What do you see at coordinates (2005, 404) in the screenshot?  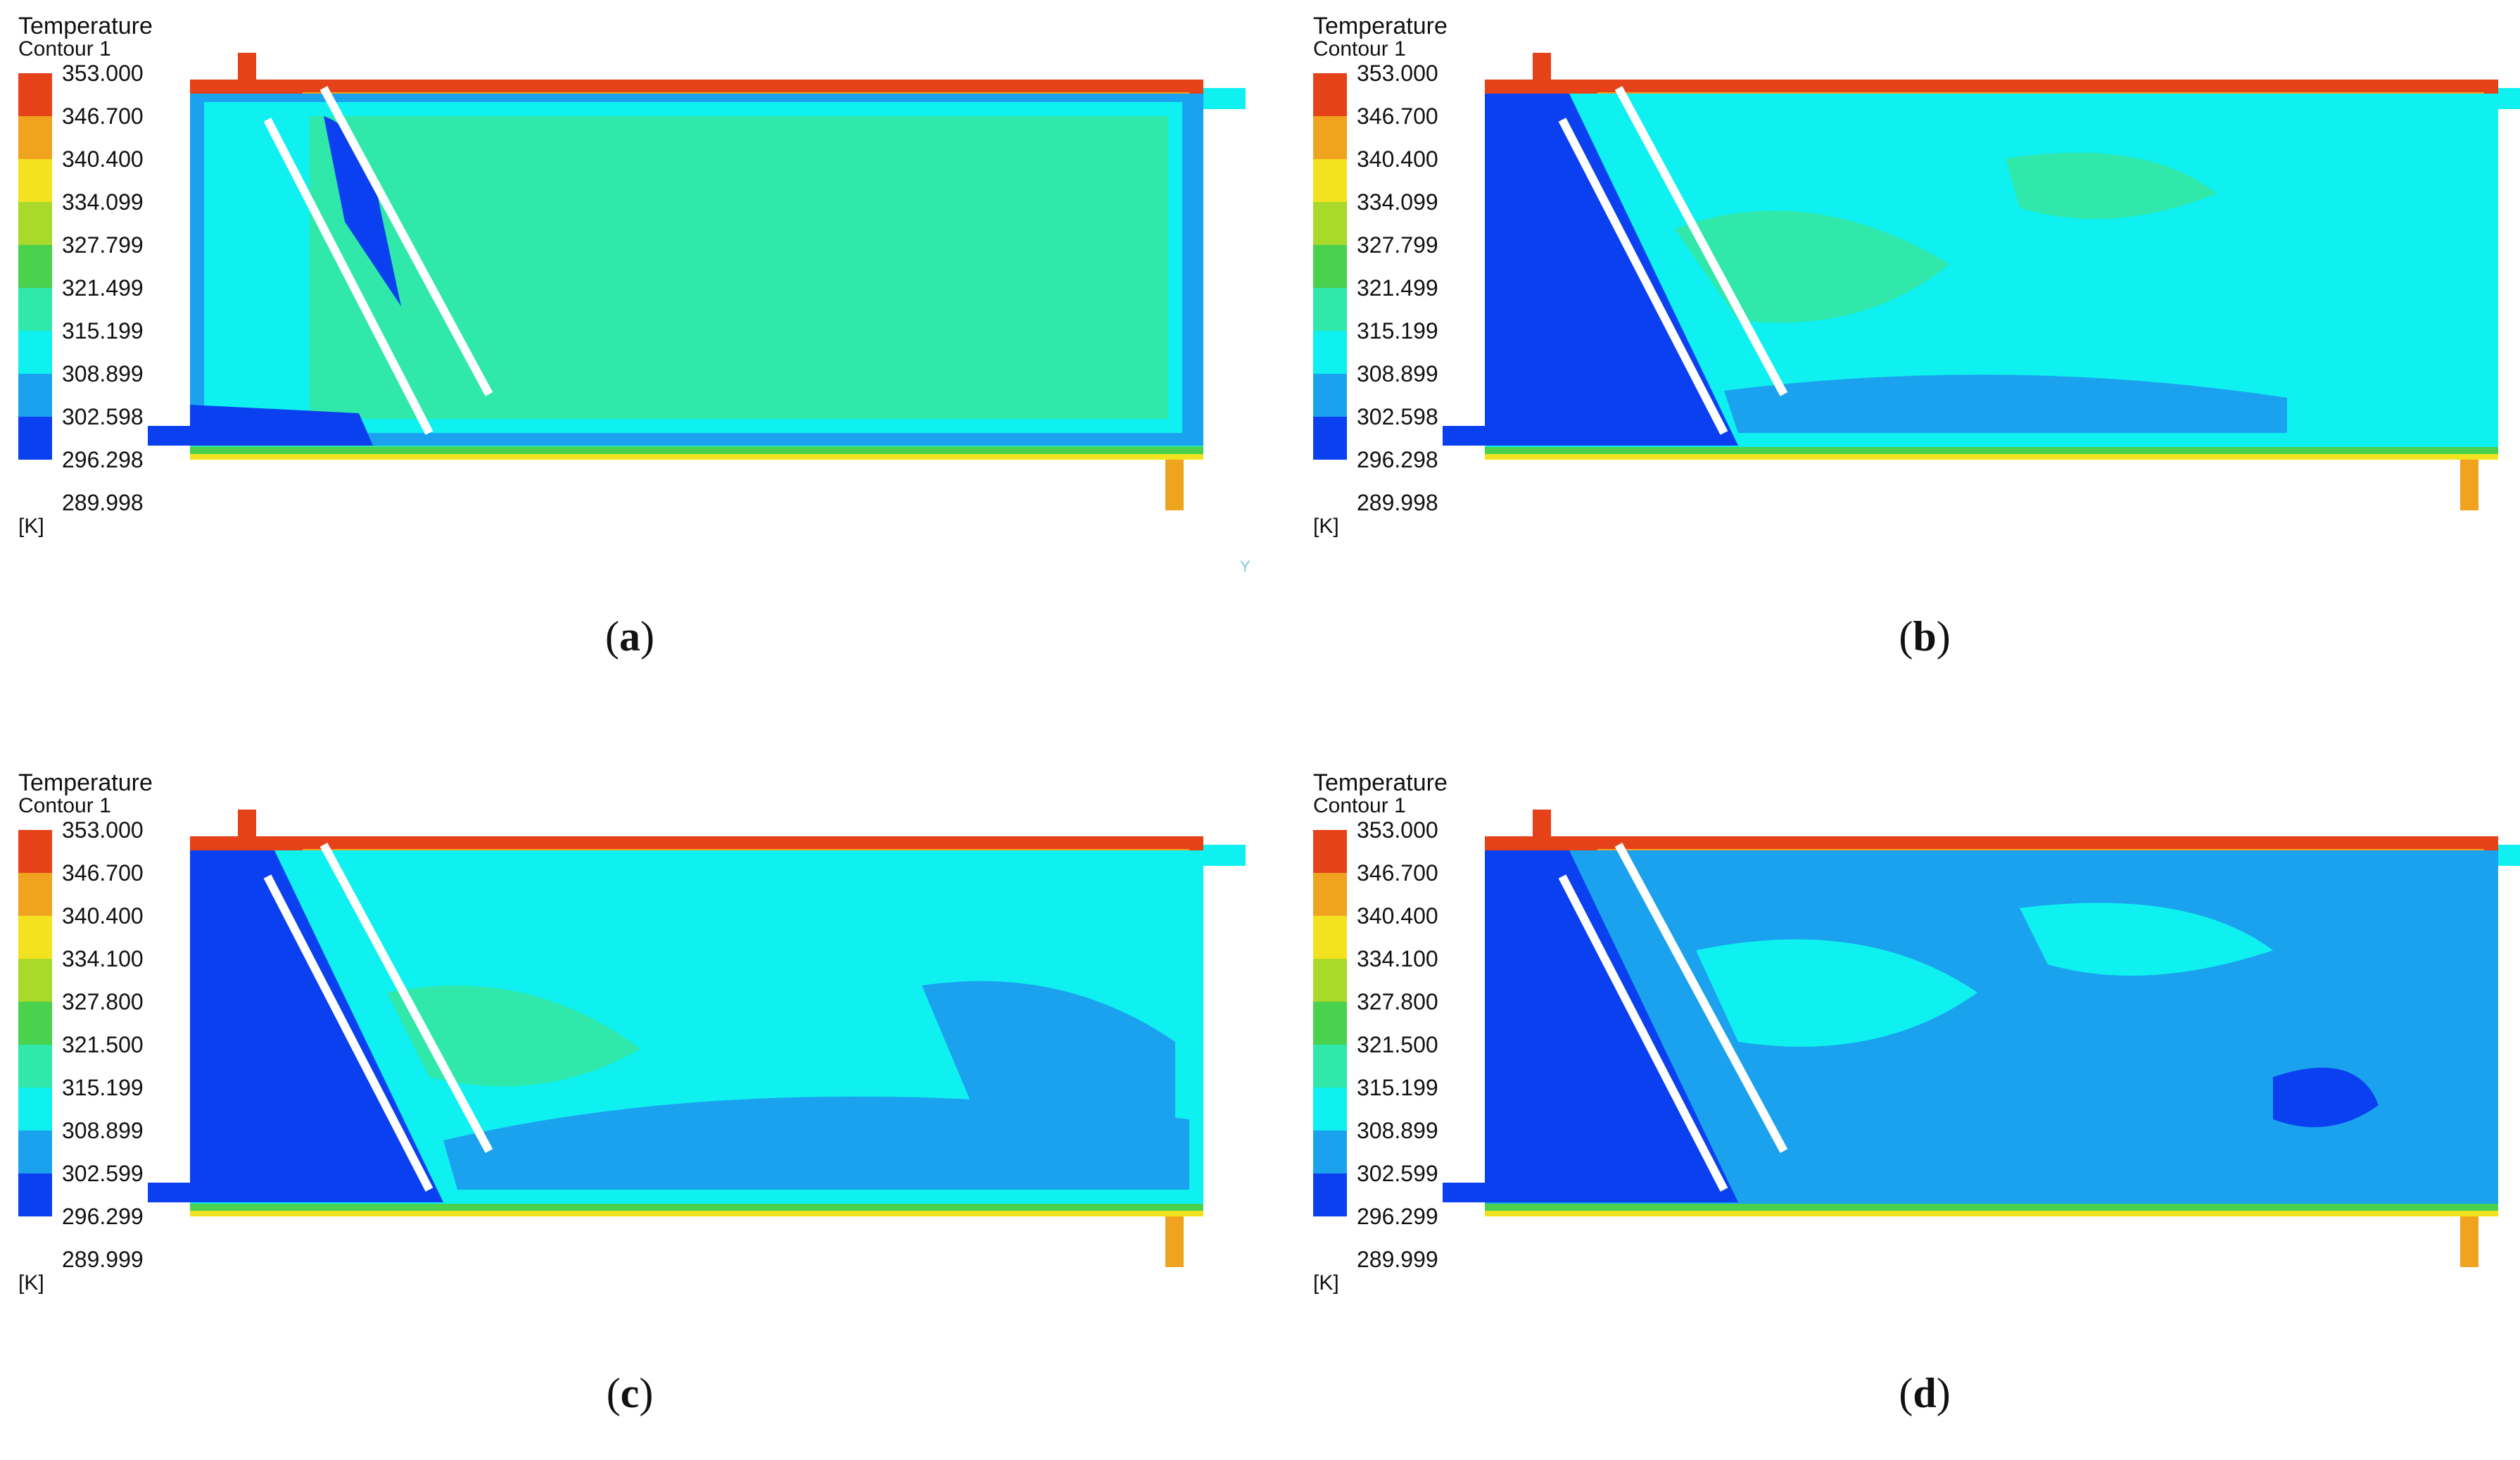 I see `cool-band` at bounding box center [2005, 404].